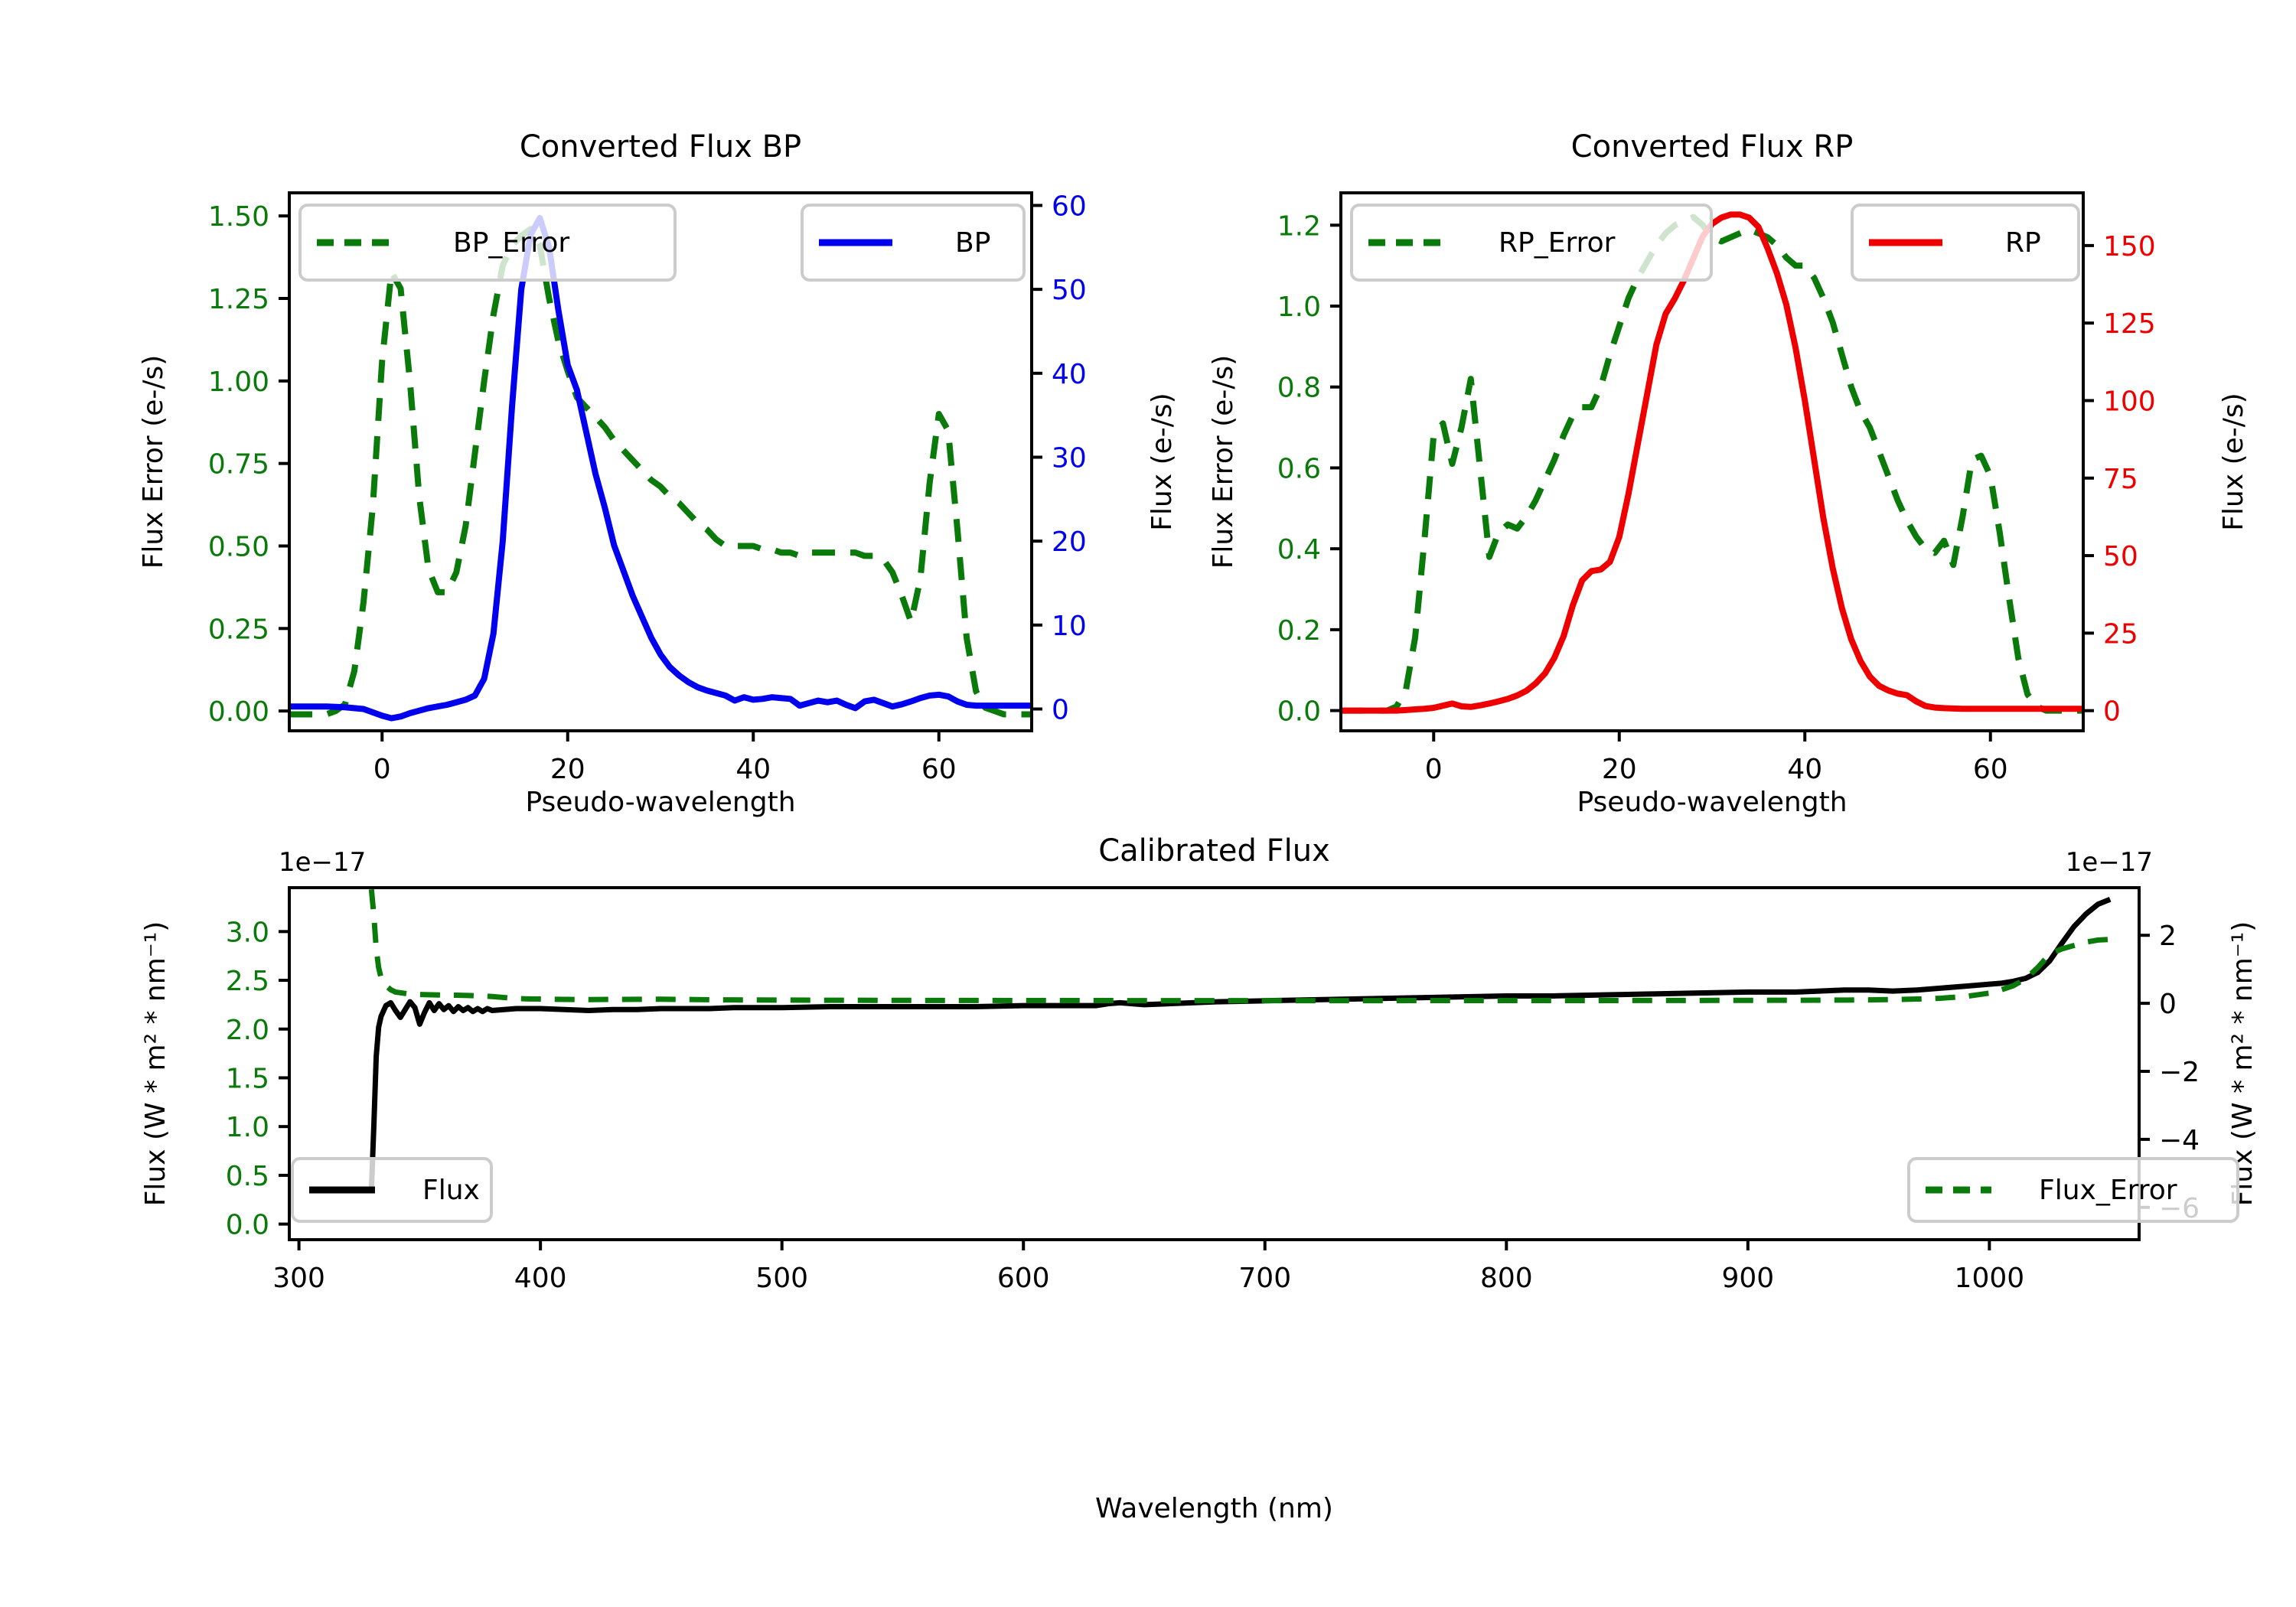  What do you see at coordinates (238, 712) in the screenshot?
I see `left-y-tick-label: 0.00` at bounding box center [238, 712].